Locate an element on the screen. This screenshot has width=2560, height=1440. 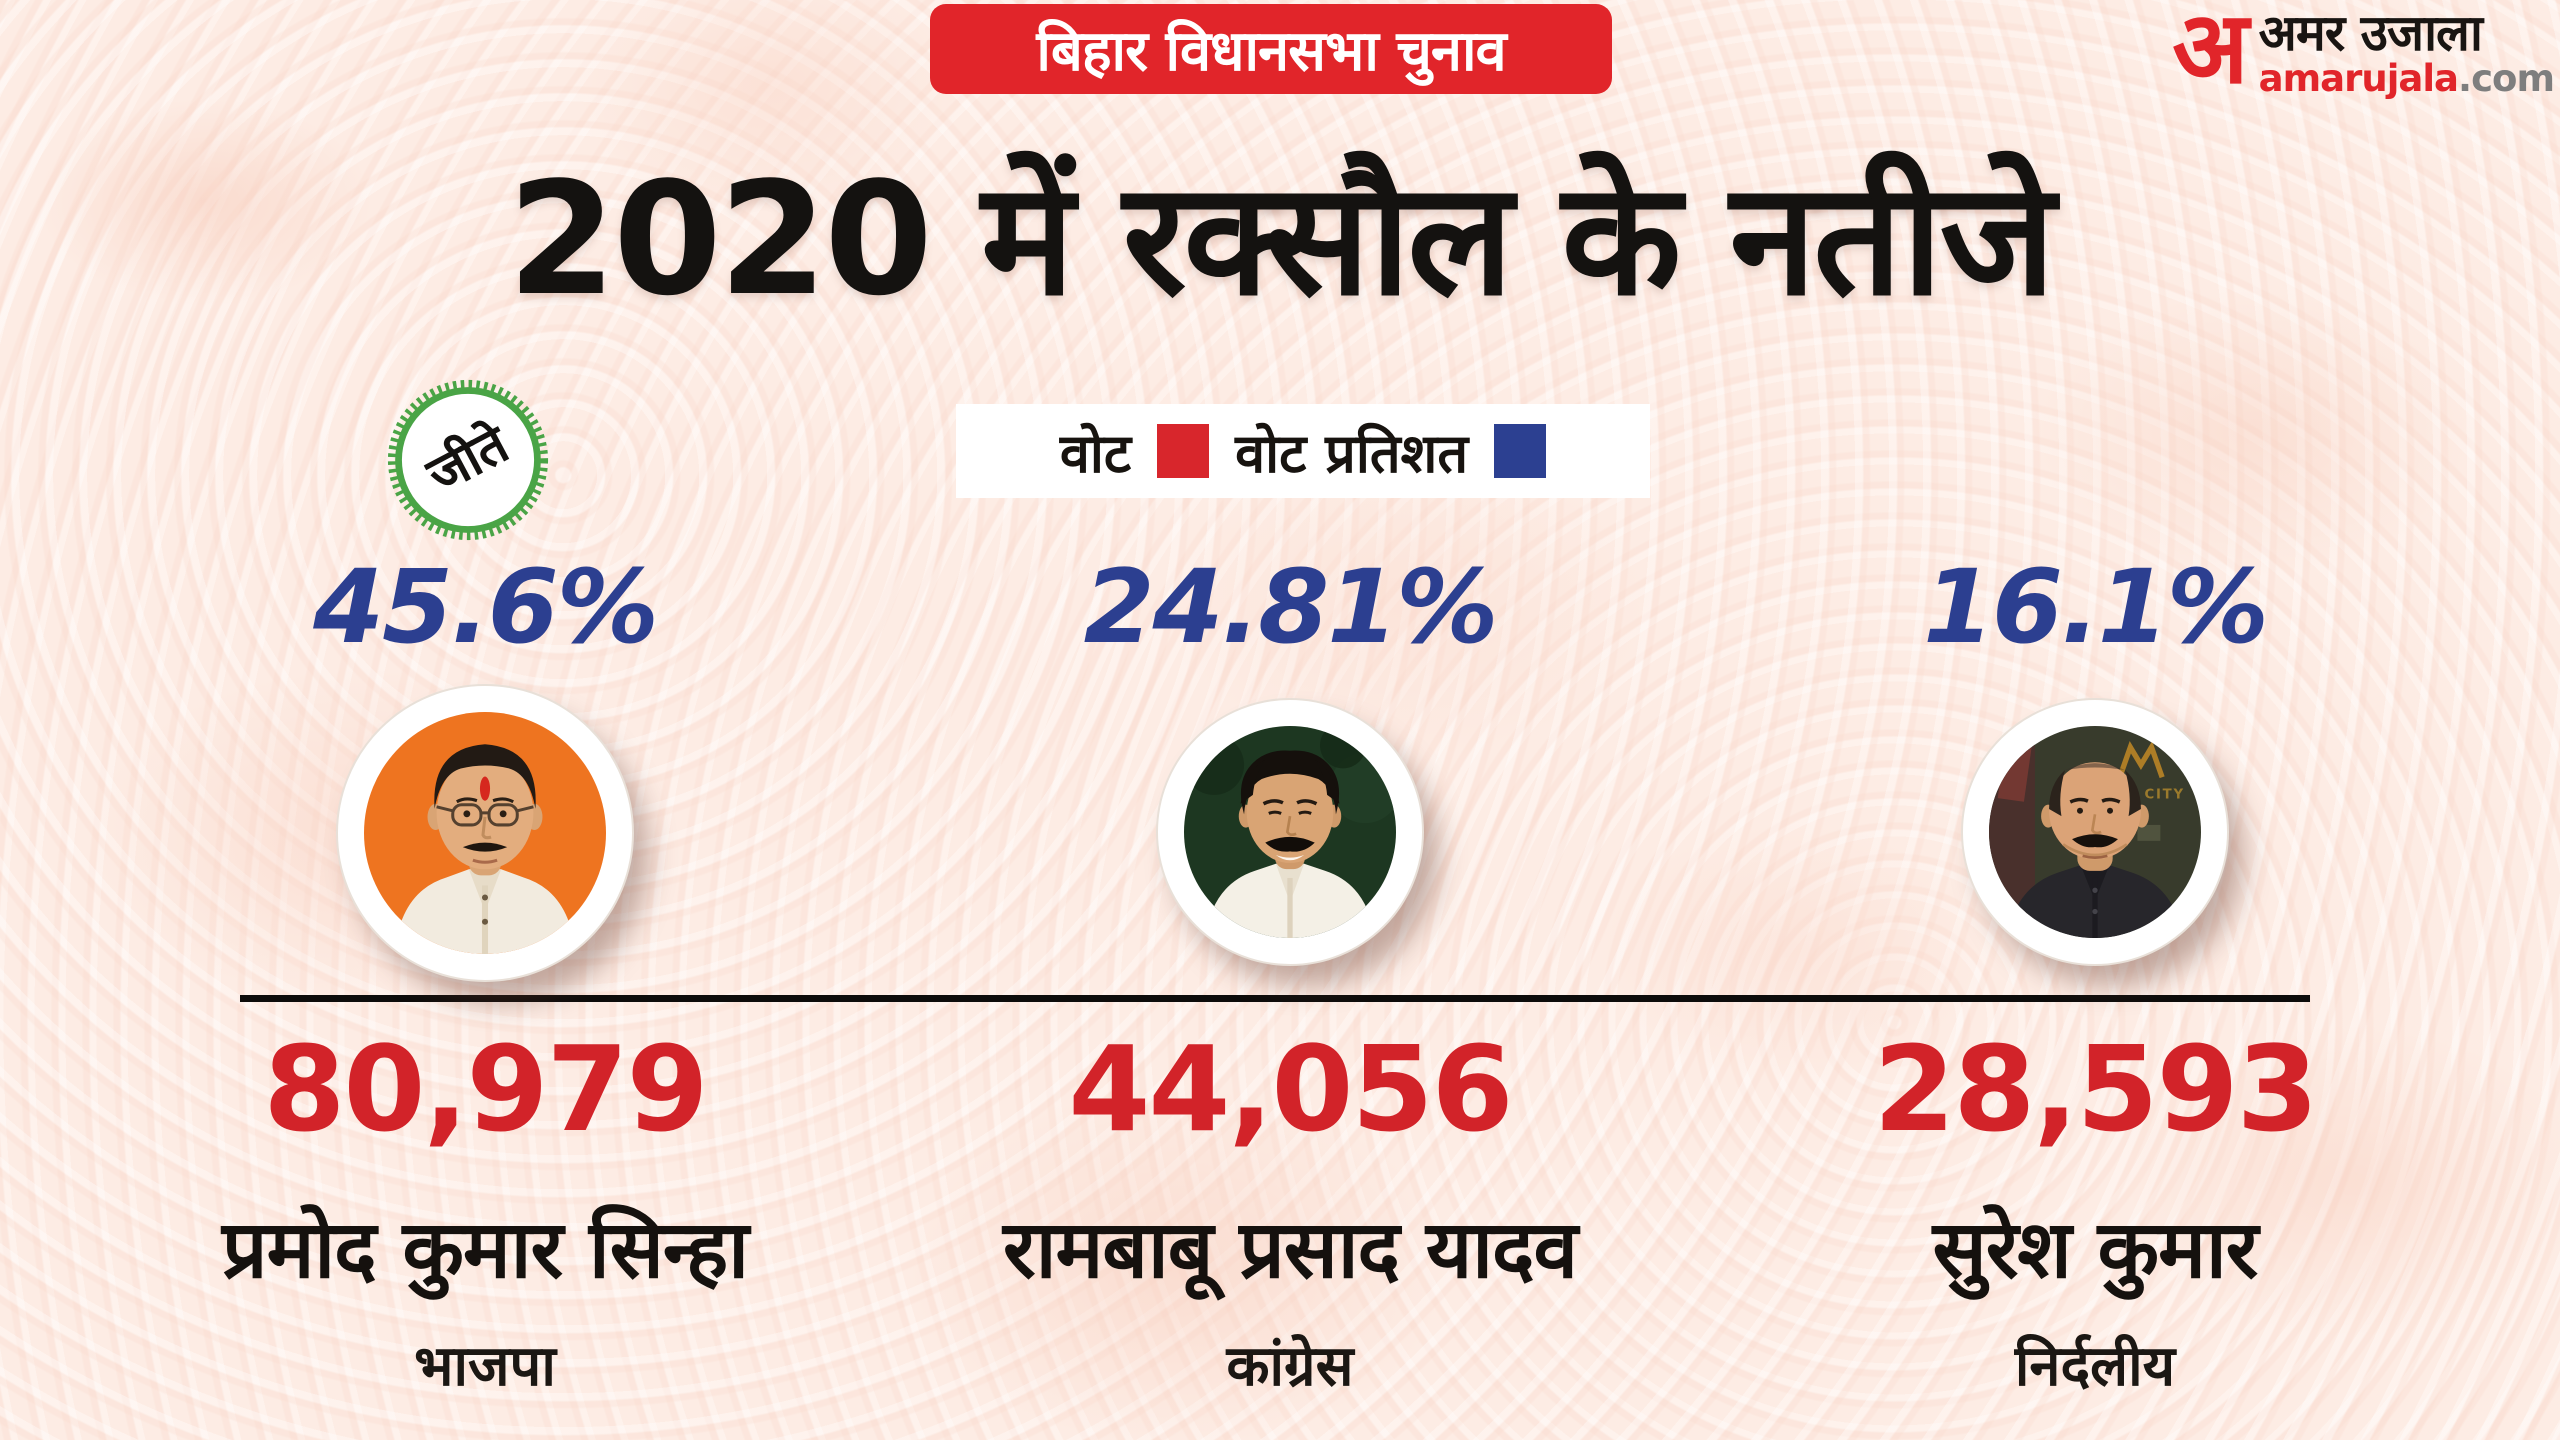
topic-banner: बिहार विधानसभा चुनाव is located at coordinates (1271, 49).